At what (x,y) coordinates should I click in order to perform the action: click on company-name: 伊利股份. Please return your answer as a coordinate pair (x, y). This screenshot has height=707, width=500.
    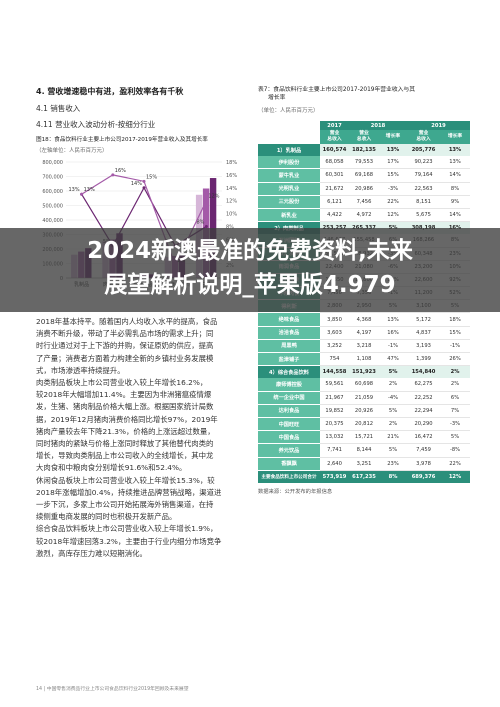
    Looking at the image, I should click on (289, 163).